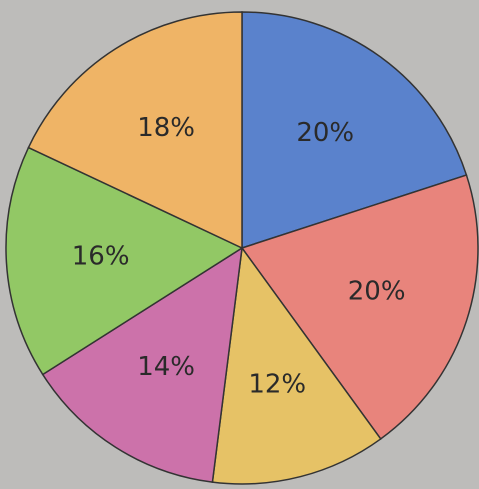  What do you see at coordinates (101, 256) in the screenshot?
I see `slice-label: 16%` at bounding box center [101, 256].